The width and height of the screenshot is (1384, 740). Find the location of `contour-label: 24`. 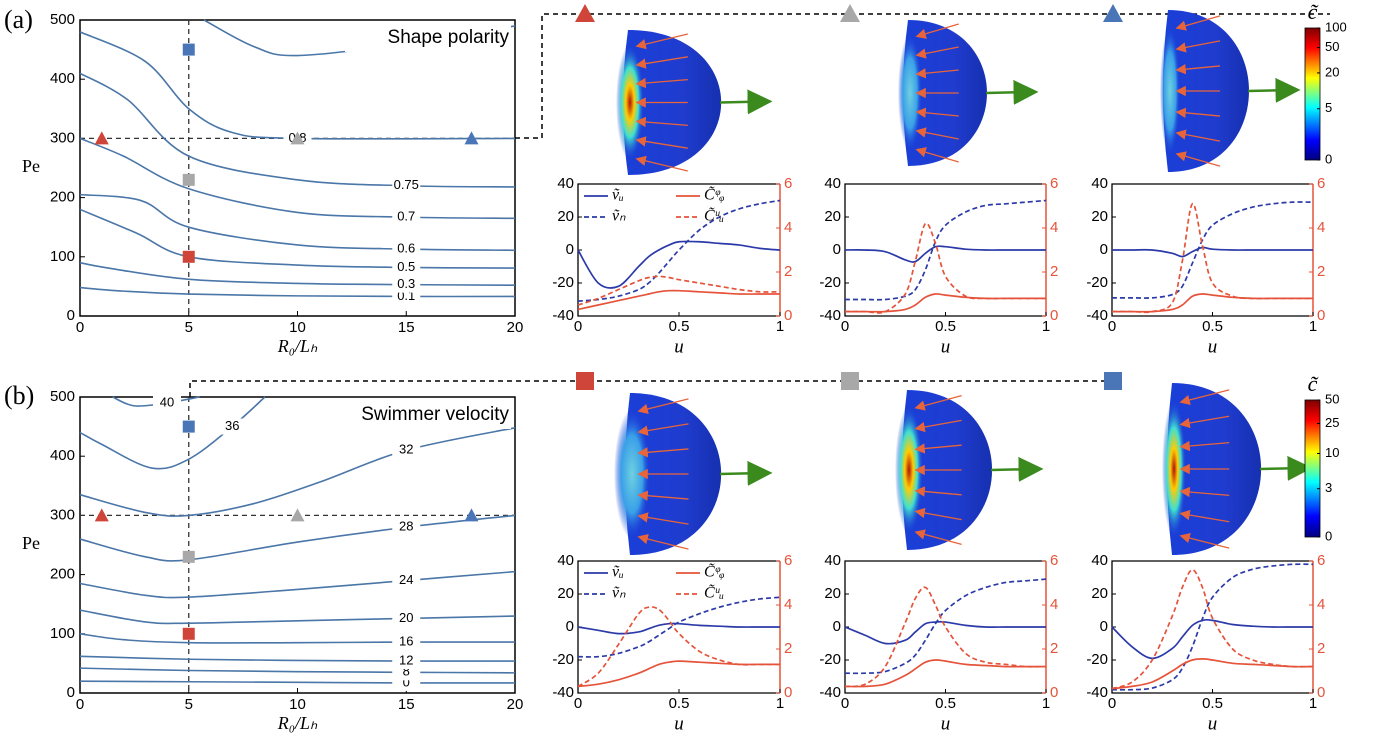

contour-label: 24 is located at coordinates (406, 579).